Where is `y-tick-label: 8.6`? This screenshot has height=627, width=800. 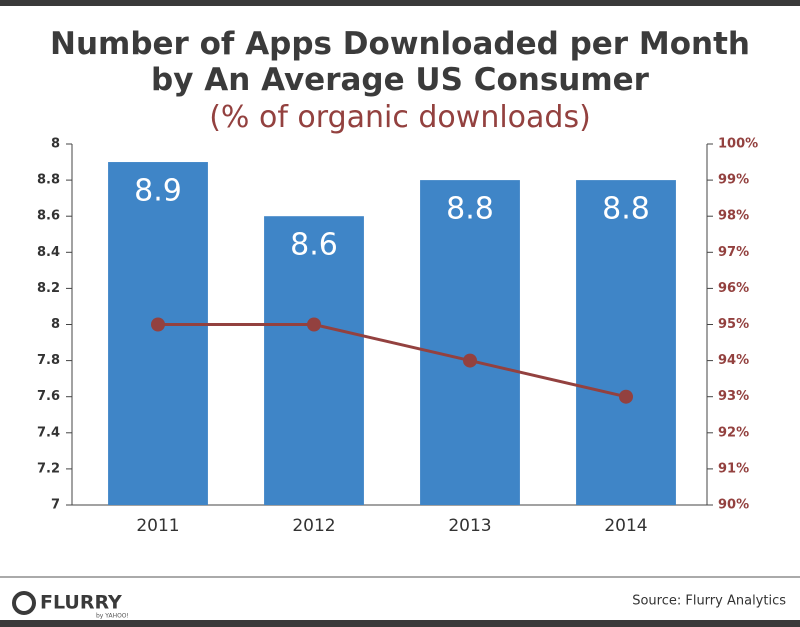 y-tick-label: 8.6 is located at coordinates (48, 216).